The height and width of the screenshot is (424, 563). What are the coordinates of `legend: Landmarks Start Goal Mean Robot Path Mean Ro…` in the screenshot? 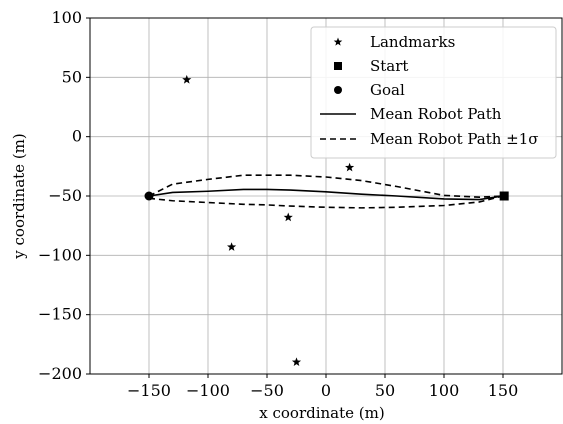 It's located at (433, 92).